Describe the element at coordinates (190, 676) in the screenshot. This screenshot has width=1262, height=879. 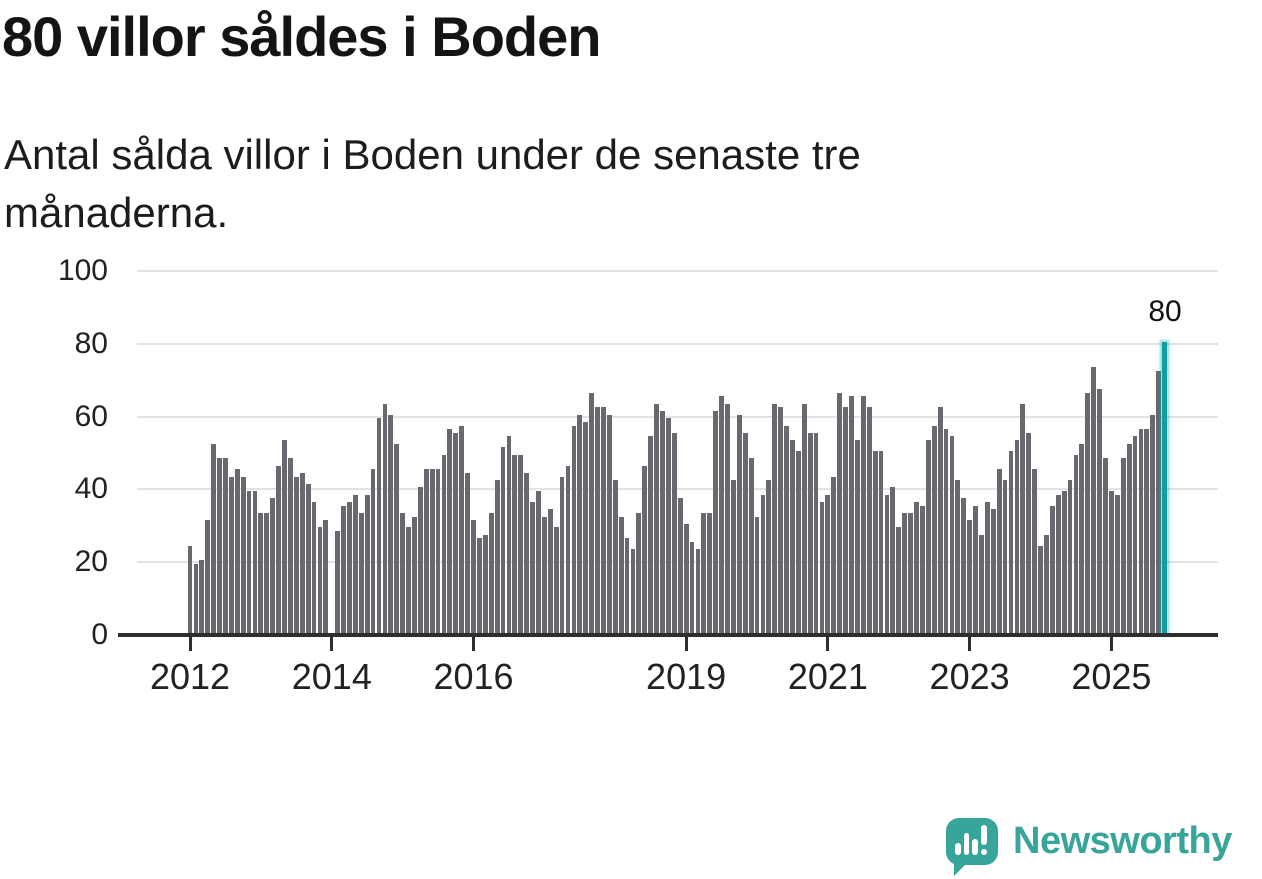
I see `x-tick-label: 2012` at that location.